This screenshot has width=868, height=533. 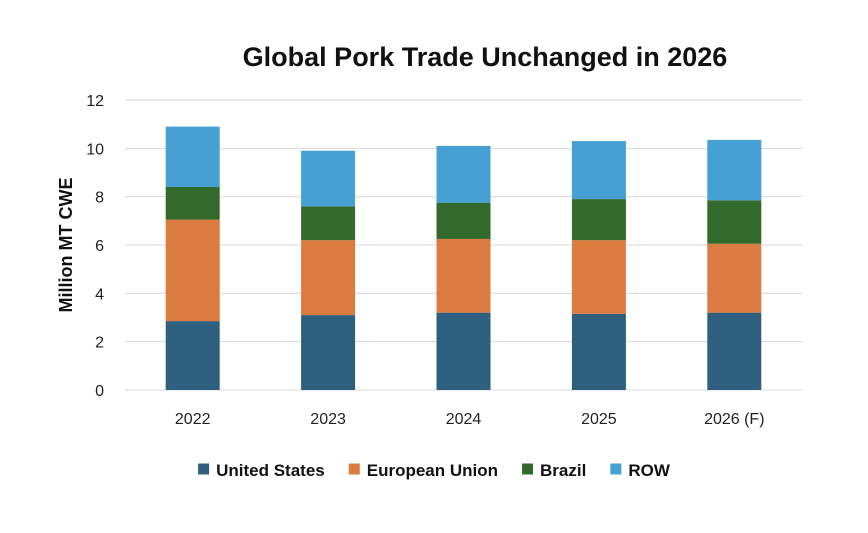 I want to click on x-axis-ticks: 2022 2023 2024 2025 2026 (F), so click(x=470, y=419).